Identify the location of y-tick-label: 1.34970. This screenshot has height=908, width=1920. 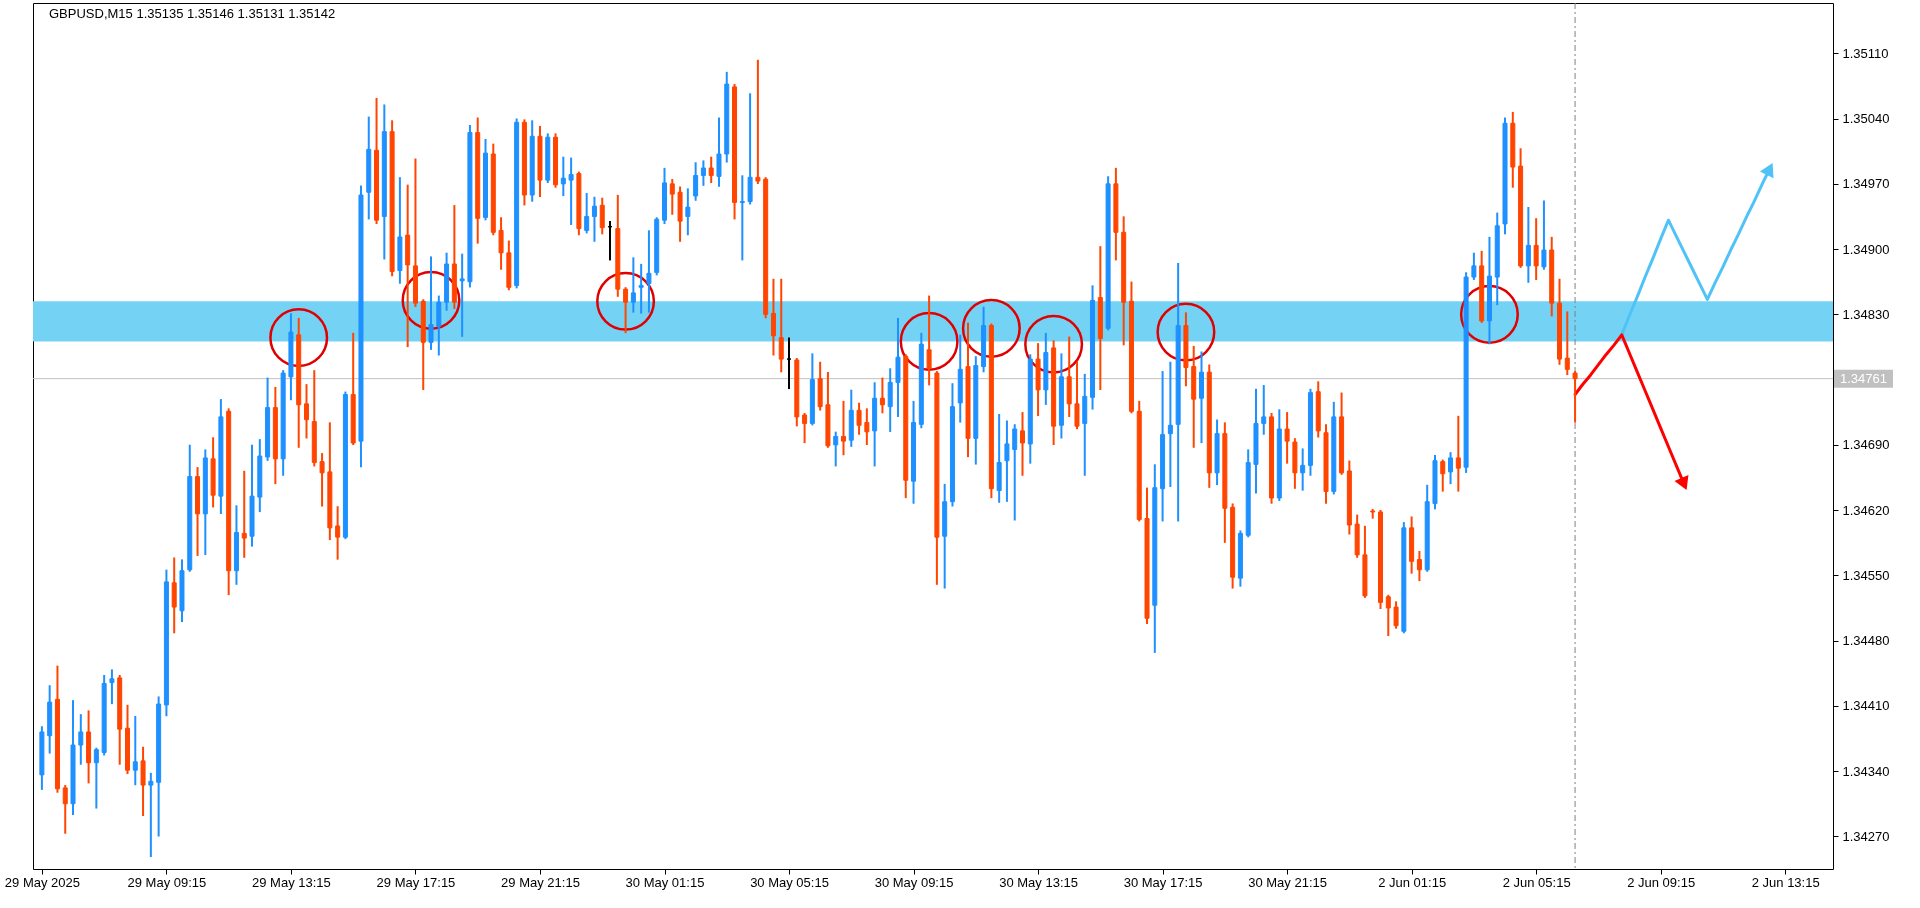
(1866, 184).